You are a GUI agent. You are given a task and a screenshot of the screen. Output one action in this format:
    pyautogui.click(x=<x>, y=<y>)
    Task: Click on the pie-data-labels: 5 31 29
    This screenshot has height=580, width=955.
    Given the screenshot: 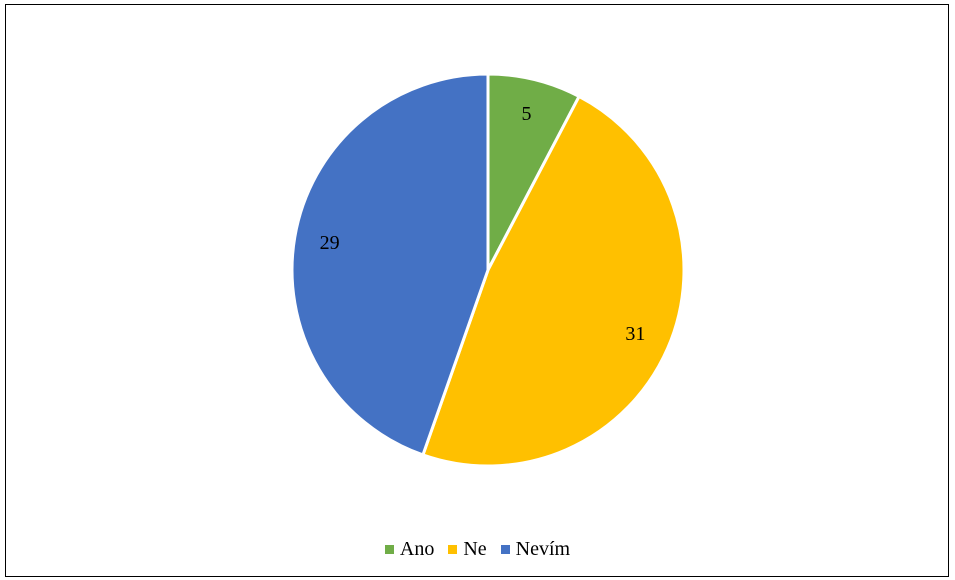 What is the action you would take?
    pyautogui.click(x=483, y=224)
    